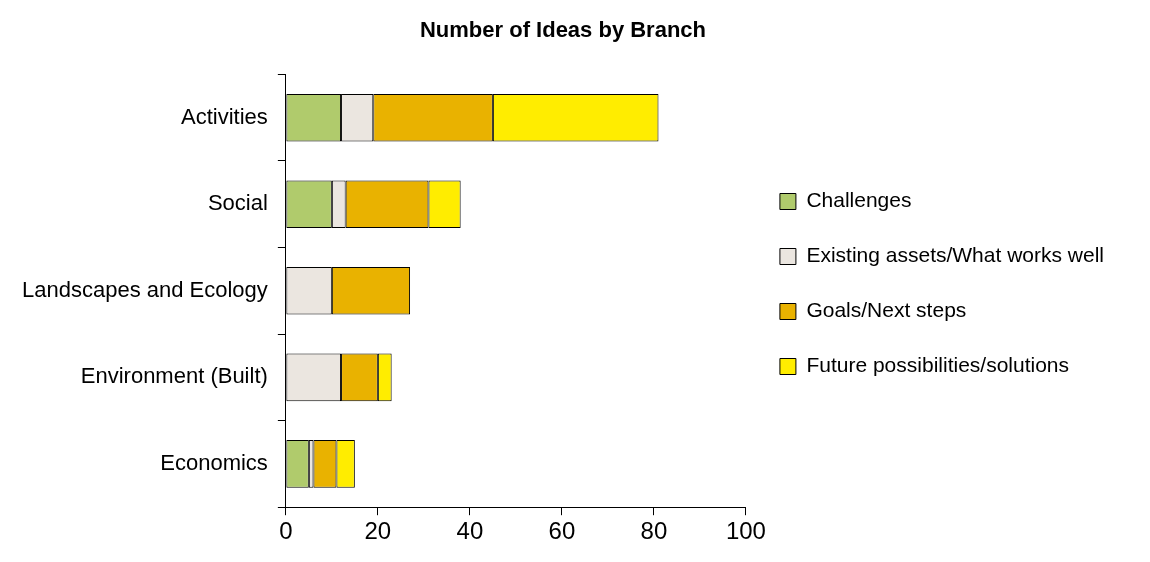  What do you see at coordinates (563, 30) in the screenshot?
I see `chart-title: Number of Ideas by Branch` at bounding box center [563, 30].